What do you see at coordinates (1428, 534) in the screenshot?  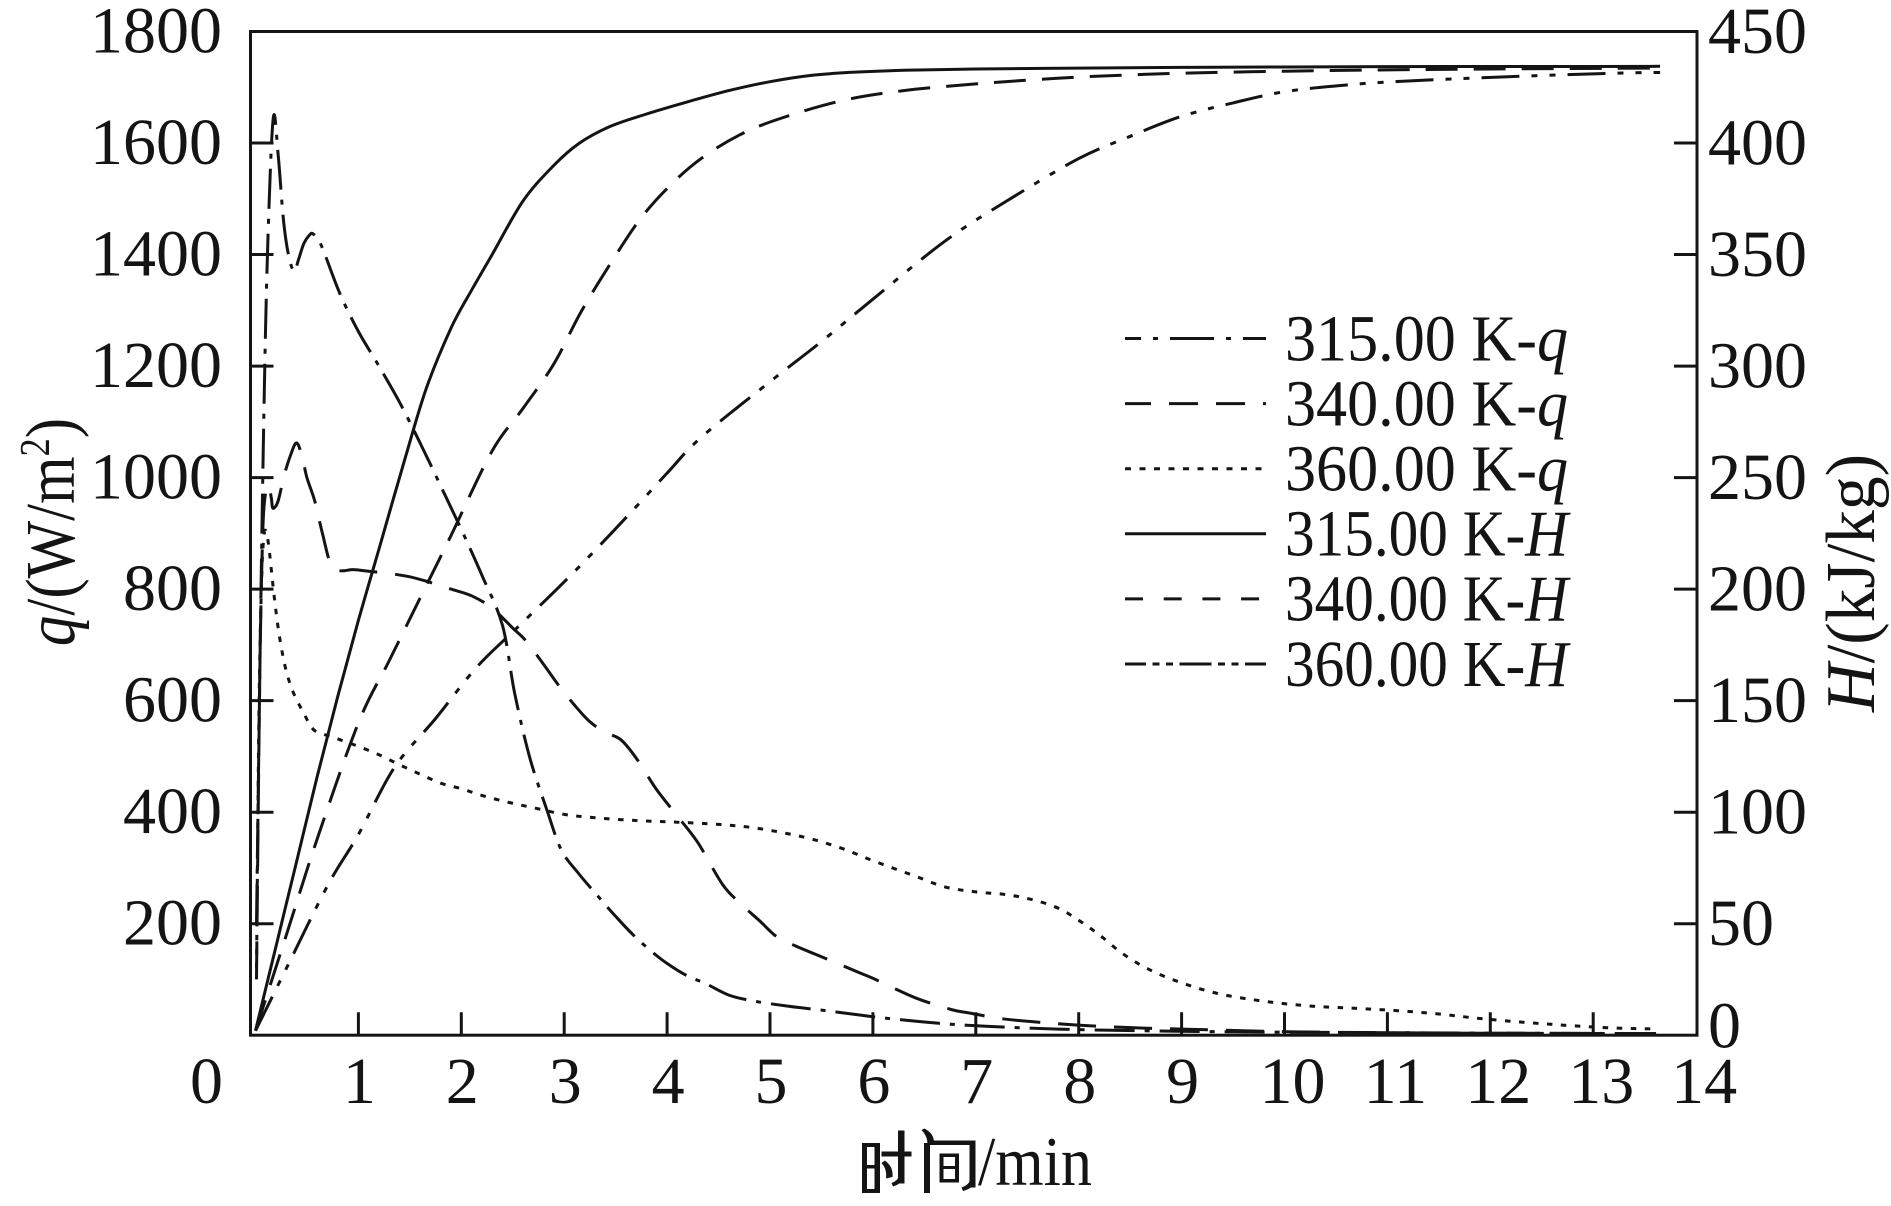 I see `svg-text: 315.00 K-H` at bounding box center [1428, 534].